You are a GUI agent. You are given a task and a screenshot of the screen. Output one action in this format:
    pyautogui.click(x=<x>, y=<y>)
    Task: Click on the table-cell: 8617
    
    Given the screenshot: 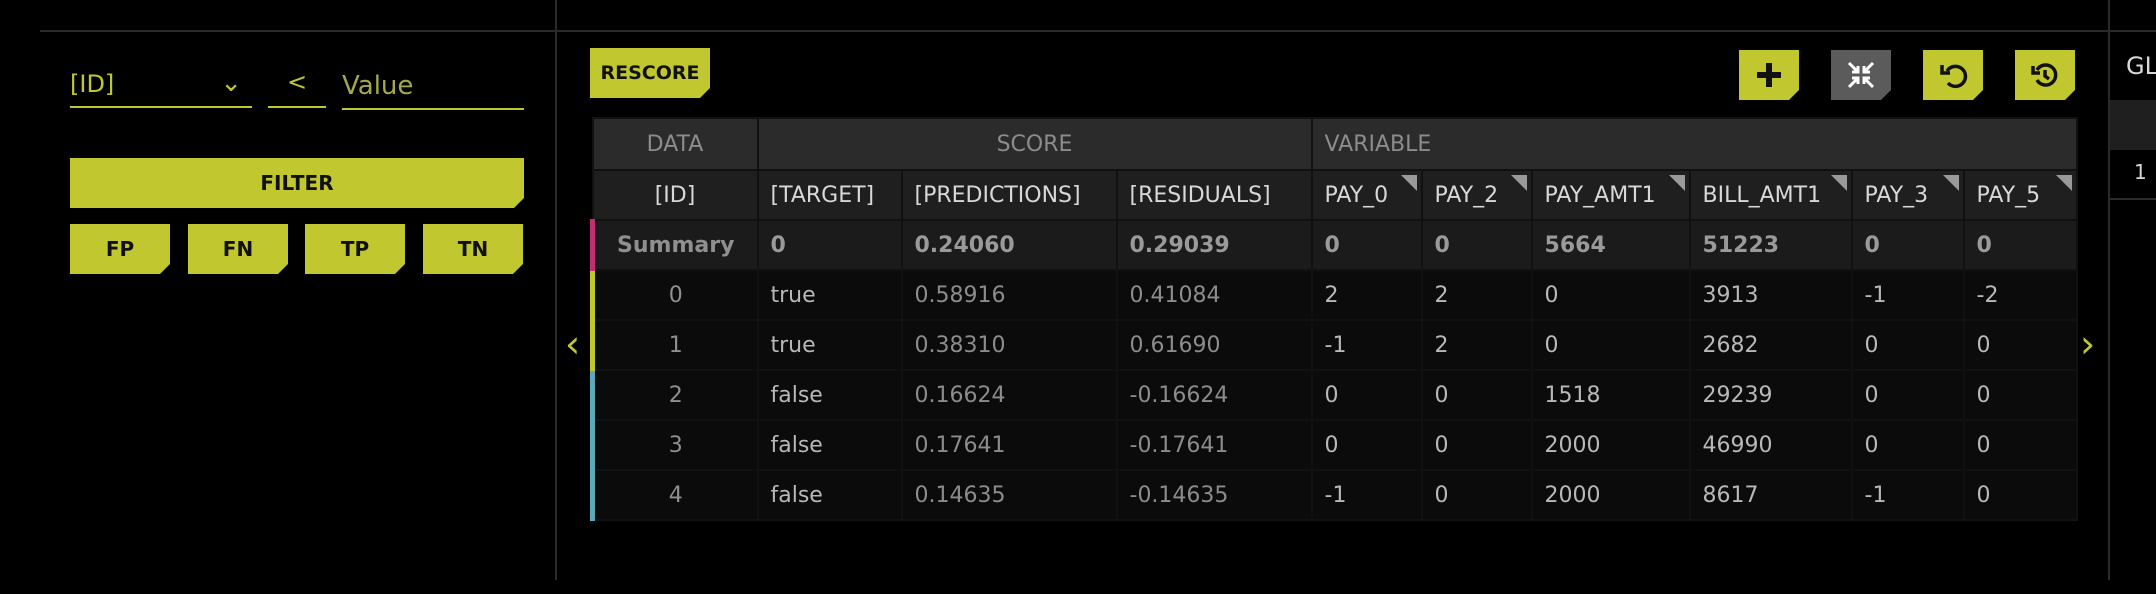 What is the action you would take?
    pyautogui.click(x=1770, y=495)
    